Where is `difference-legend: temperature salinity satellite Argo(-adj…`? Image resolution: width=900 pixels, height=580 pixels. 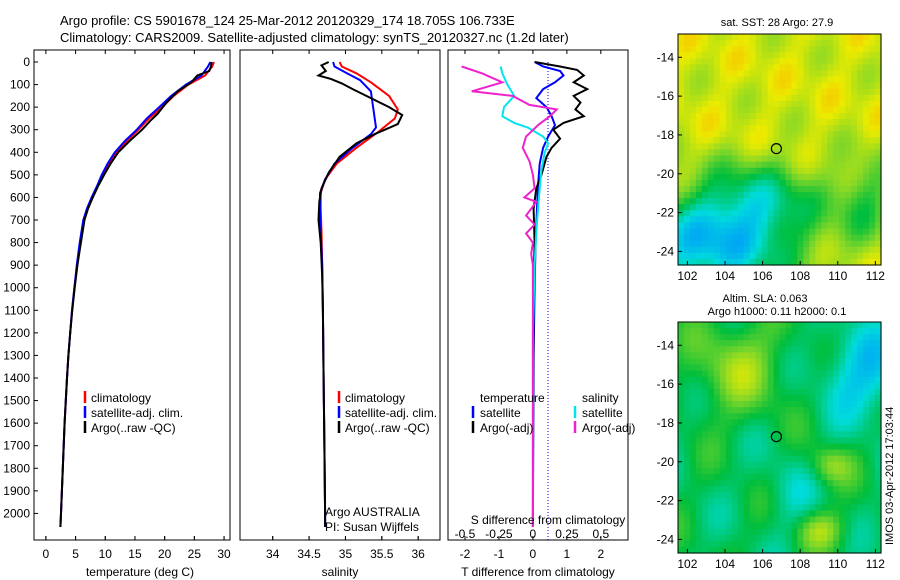
difference-legend: temperature salinity satellite Argo(-adj… is located at coordinates (553, 413).